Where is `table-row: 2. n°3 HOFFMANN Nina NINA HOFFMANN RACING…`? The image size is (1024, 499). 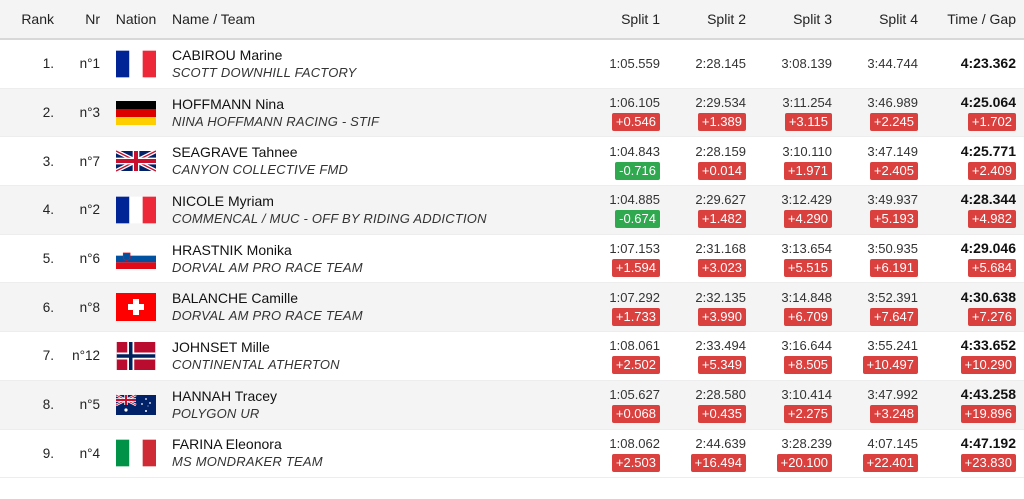 table-row: 2. n°3 HOFFMANN Nina NINA HOFFMANN RACING… is located at coordinates (512, 113).